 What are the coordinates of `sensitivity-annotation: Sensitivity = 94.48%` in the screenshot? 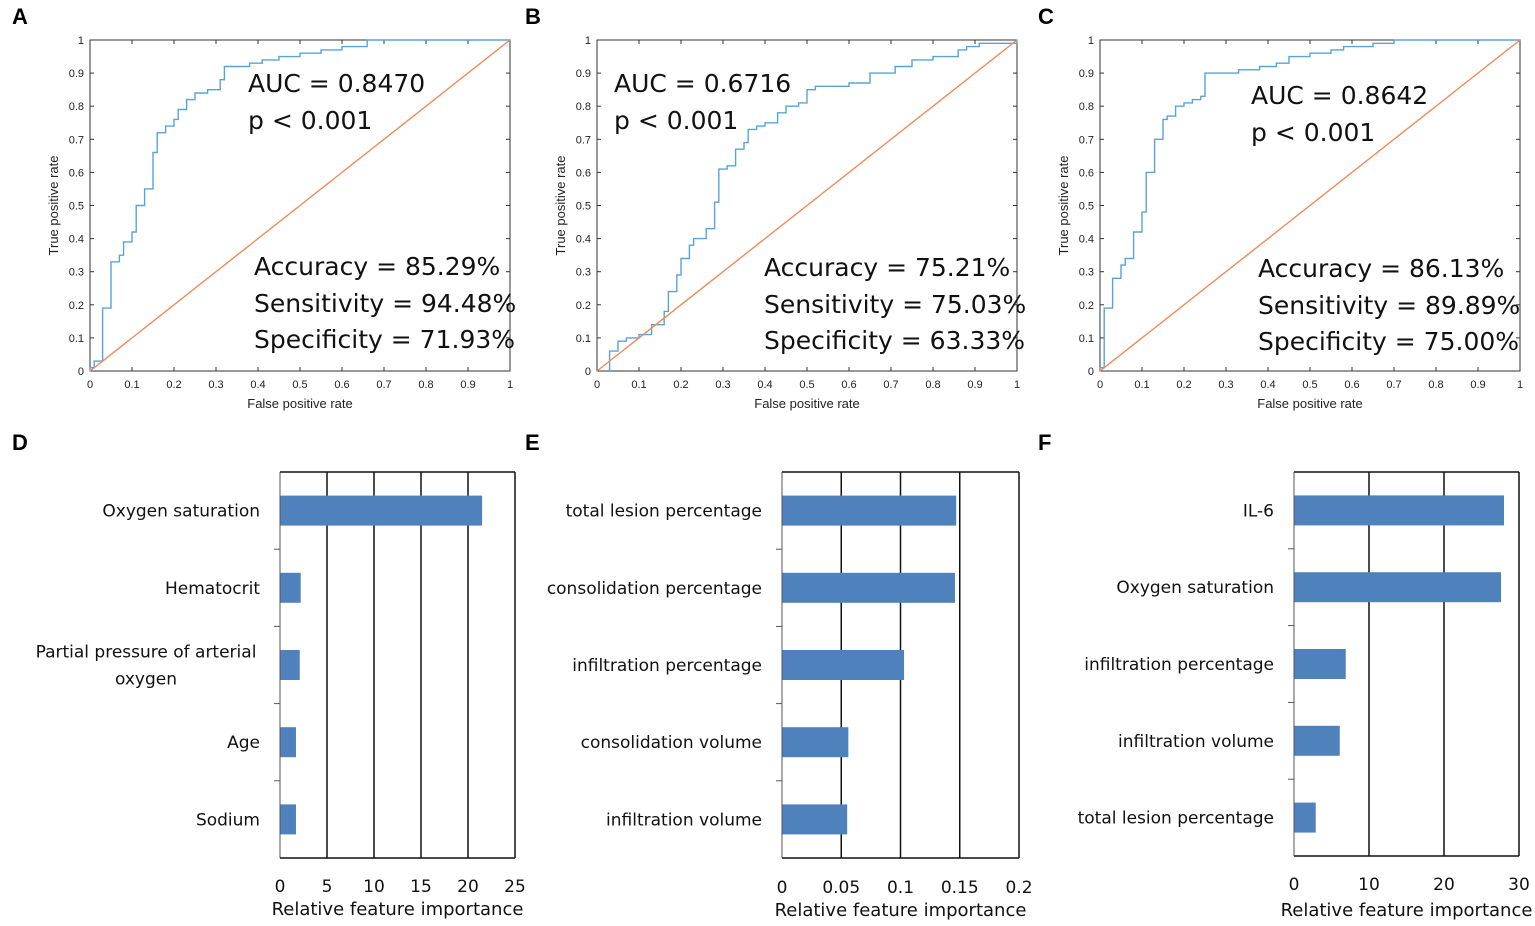 It's located at (385, 303).